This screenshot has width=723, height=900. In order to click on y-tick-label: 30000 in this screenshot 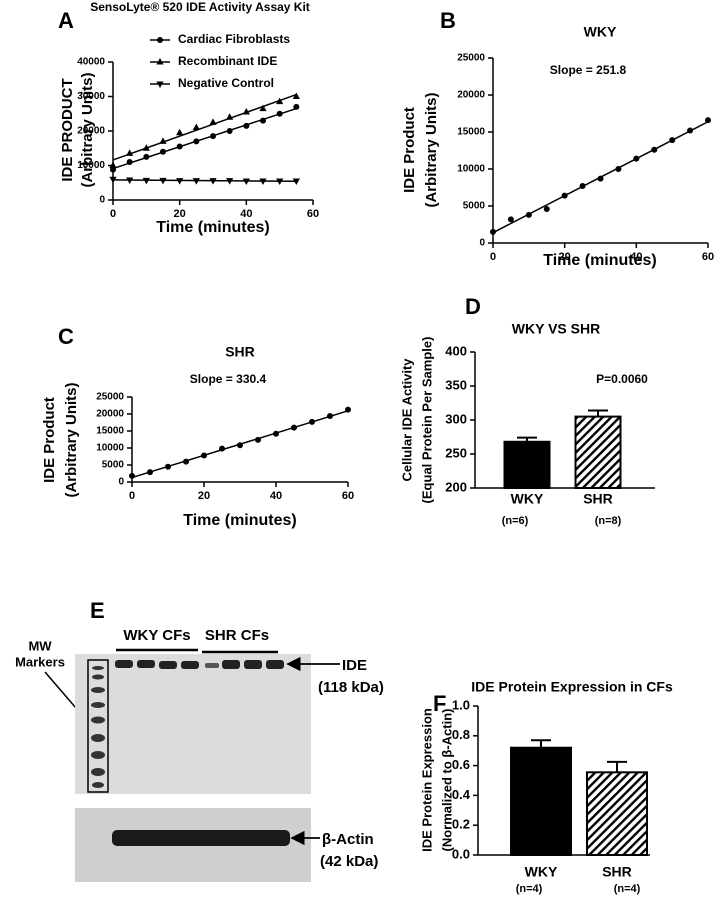, I will do `click(91, 96)`.